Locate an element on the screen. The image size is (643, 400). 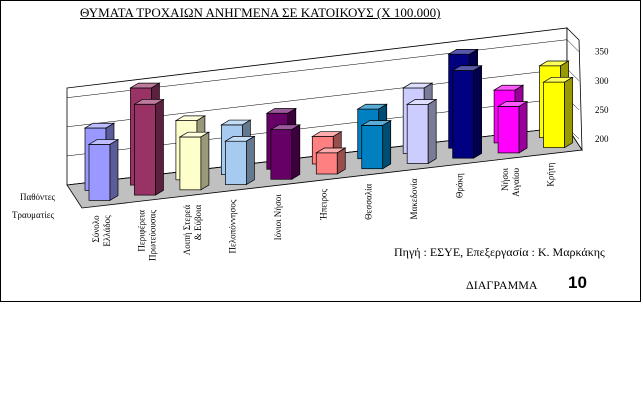
x-tick-label: ΠεριφέρειαΠρωτεύουσας is located at coordinates (146, 235).